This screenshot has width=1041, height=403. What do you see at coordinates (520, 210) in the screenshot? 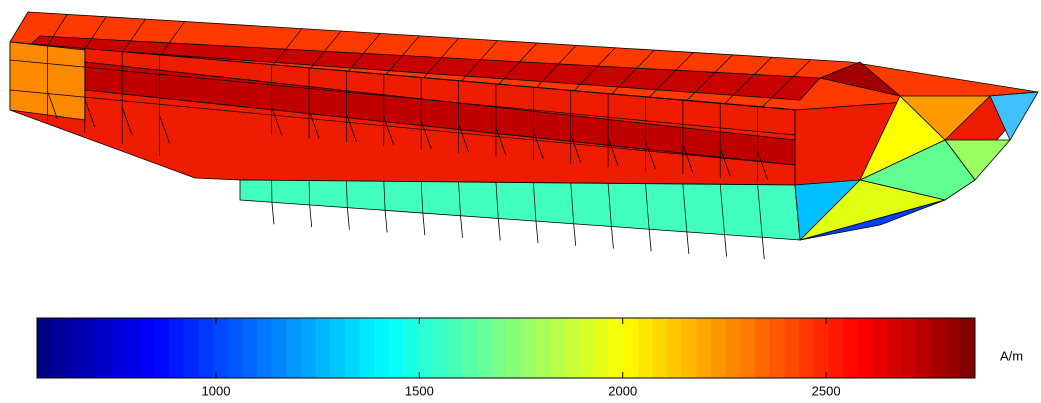
I see `hull-bottom` at bounding box center [520, 210].